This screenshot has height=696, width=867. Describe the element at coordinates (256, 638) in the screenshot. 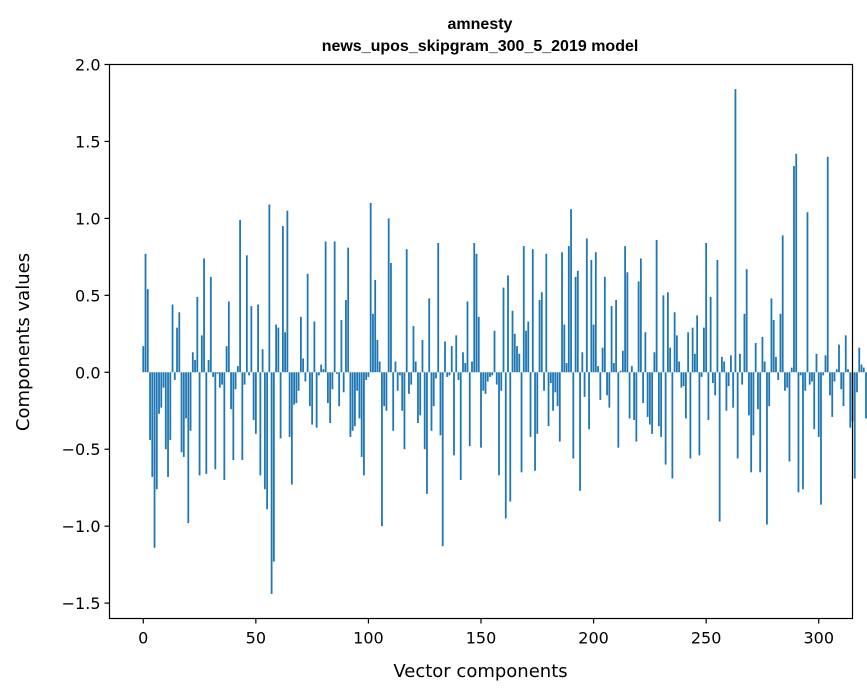

I see `x-tick-label: 50` at that location.